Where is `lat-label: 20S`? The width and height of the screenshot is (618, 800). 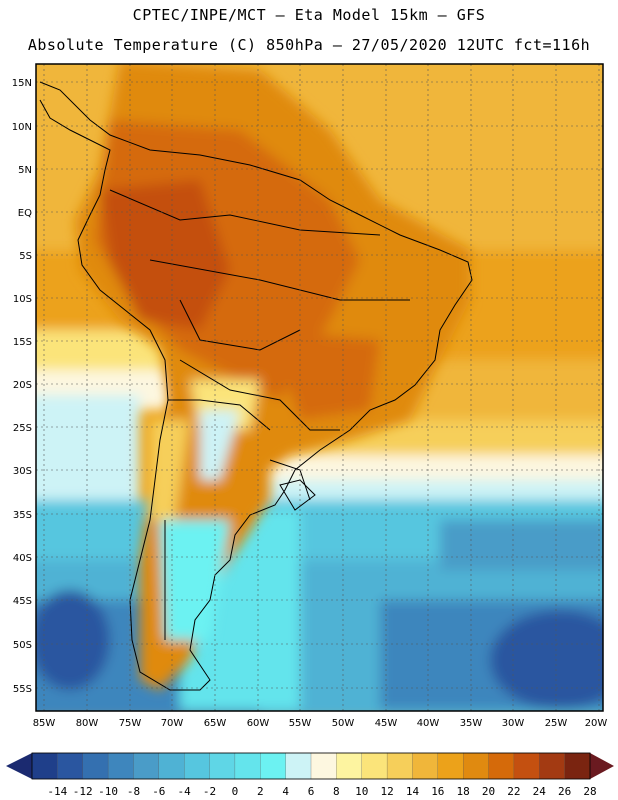
lat-label: 20S is located at coordinates (22, 385).